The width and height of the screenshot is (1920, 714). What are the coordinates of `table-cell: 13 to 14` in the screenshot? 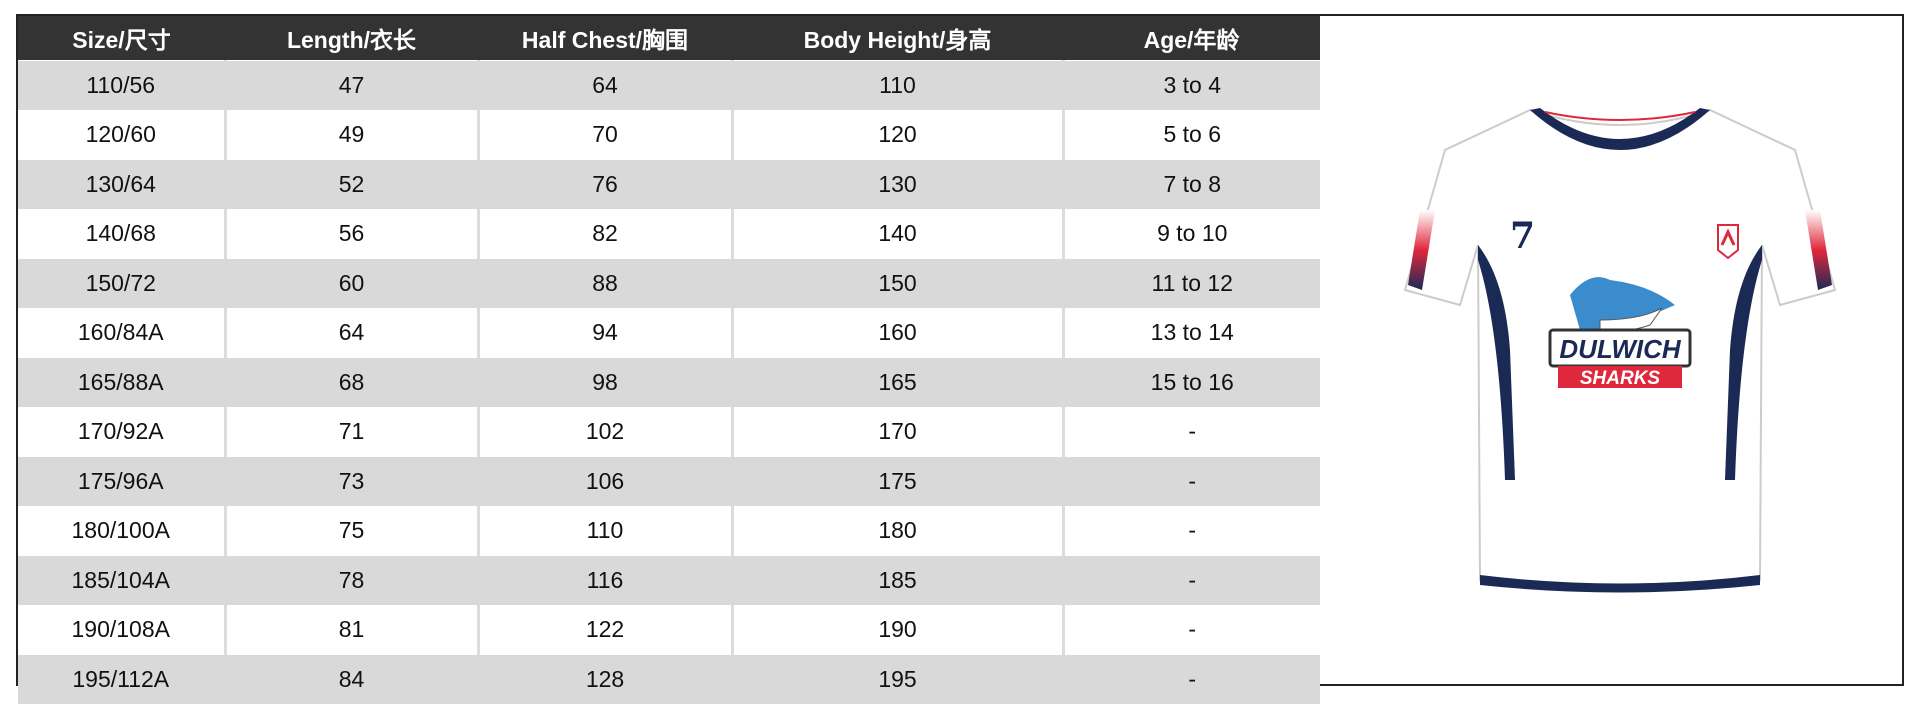 It's located at (1191, 332).